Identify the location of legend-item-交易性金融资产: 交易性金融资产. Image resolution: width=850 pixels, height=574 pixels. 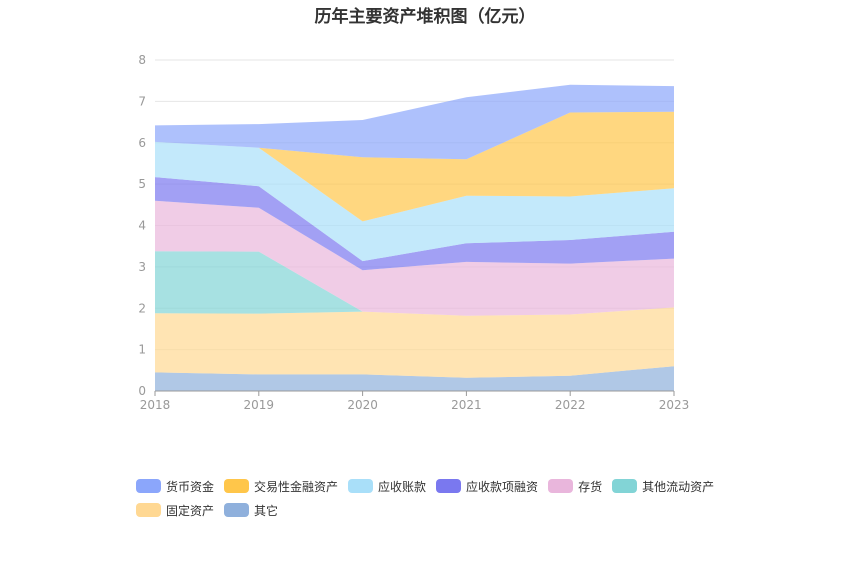
(281, 486).